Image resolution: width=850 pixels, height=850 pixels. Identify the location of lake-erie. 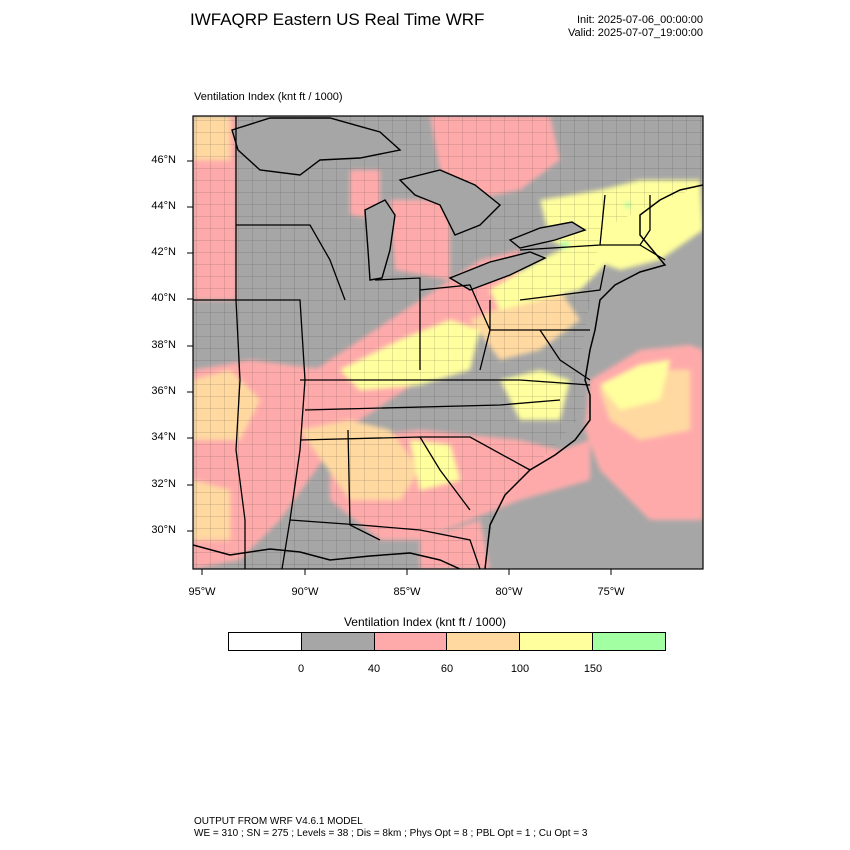
(497, 271).